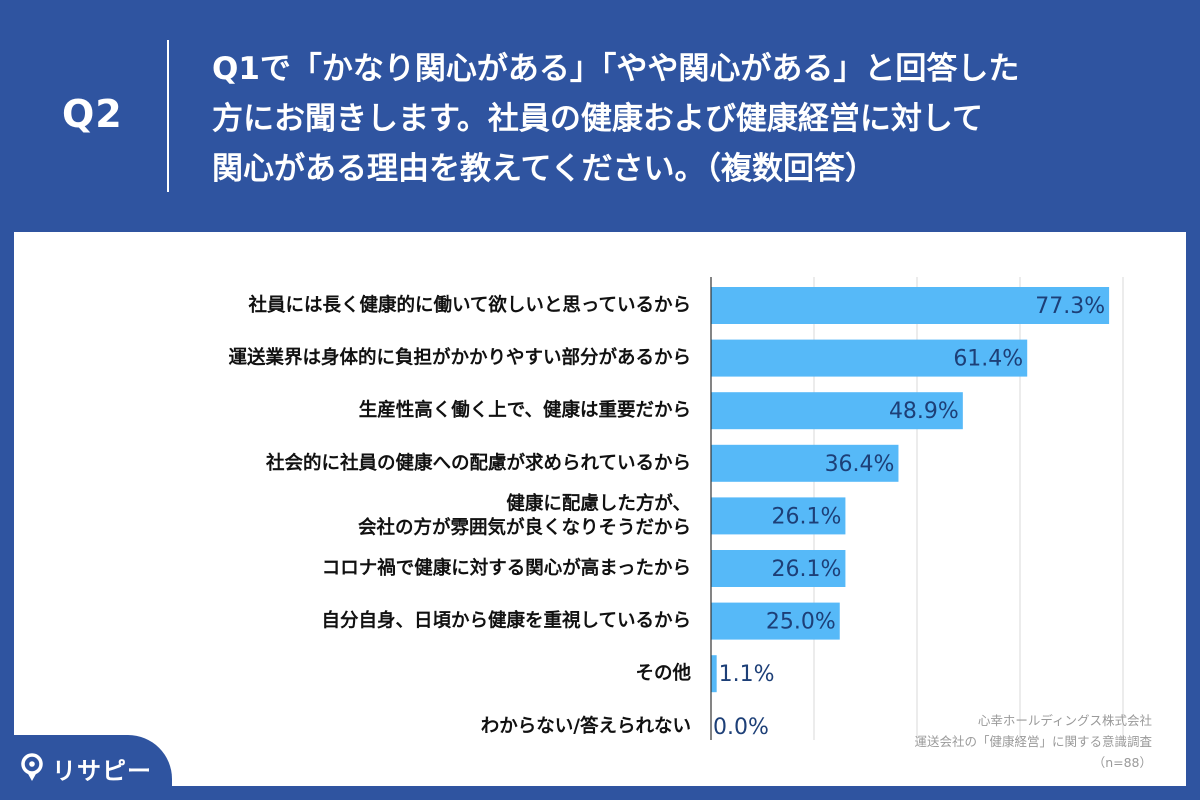 This screenshot has width=1200, height=800. What do you see at coordinates (597, 119) in the screenshot?
I see `question-line-2: 方にお聞きします。社員の健康および健康経営に対して` at bounding box center [597, 119].